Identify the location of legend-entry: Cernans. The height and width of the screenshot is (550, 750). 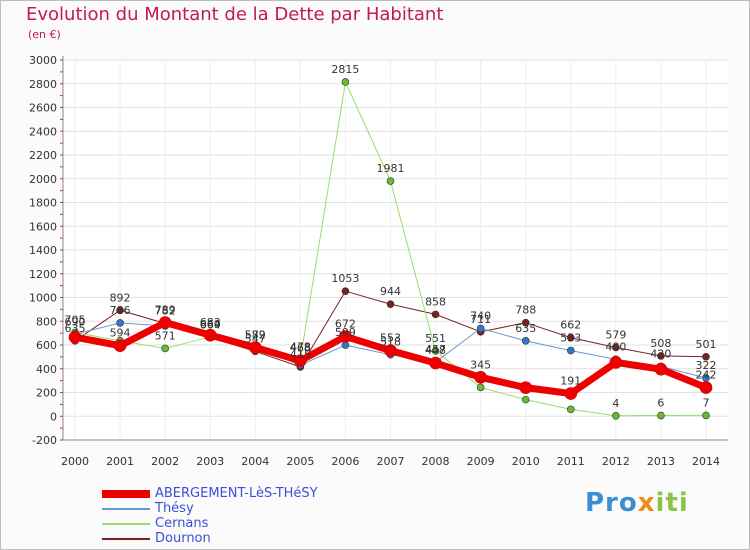
(232, 524).